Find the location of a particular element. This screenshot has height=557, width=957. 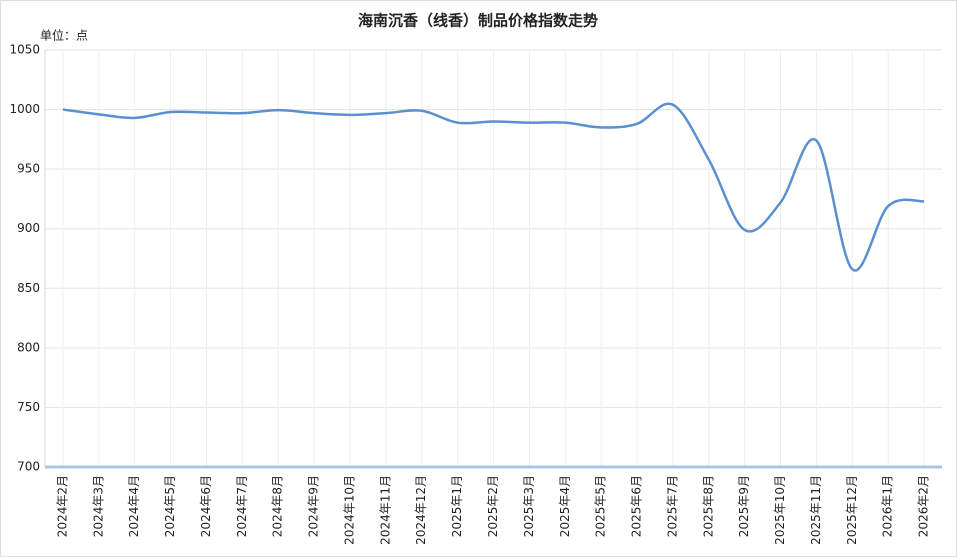

x-tick-label: 2025年5月 is located at coordinates (601, 506).